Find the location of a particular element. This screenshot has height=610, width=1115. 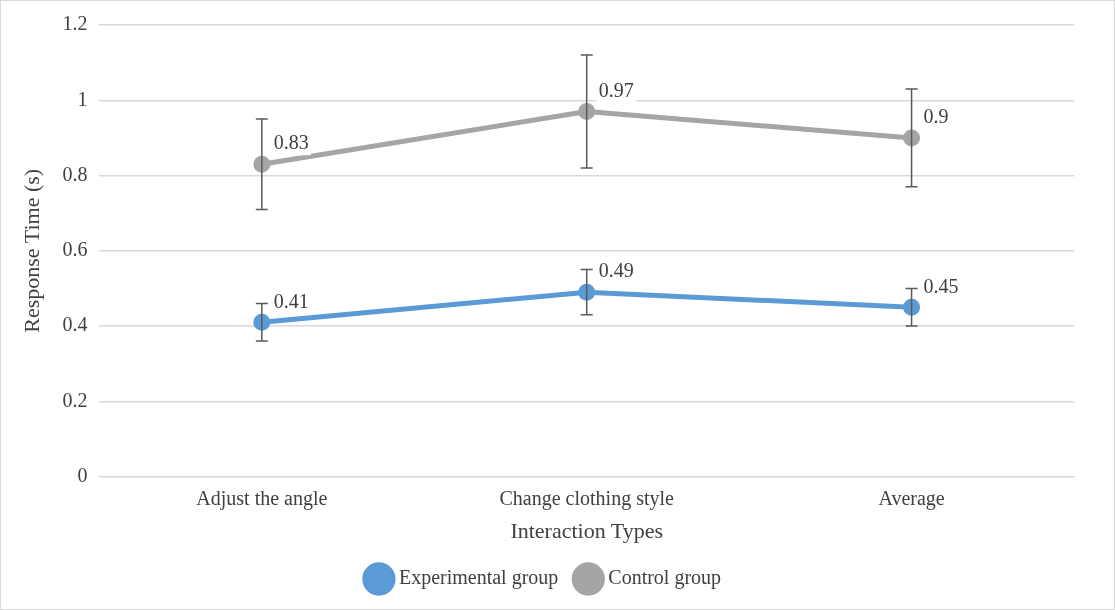

y-tick-label: 1 is located at coordinates (82, 98).